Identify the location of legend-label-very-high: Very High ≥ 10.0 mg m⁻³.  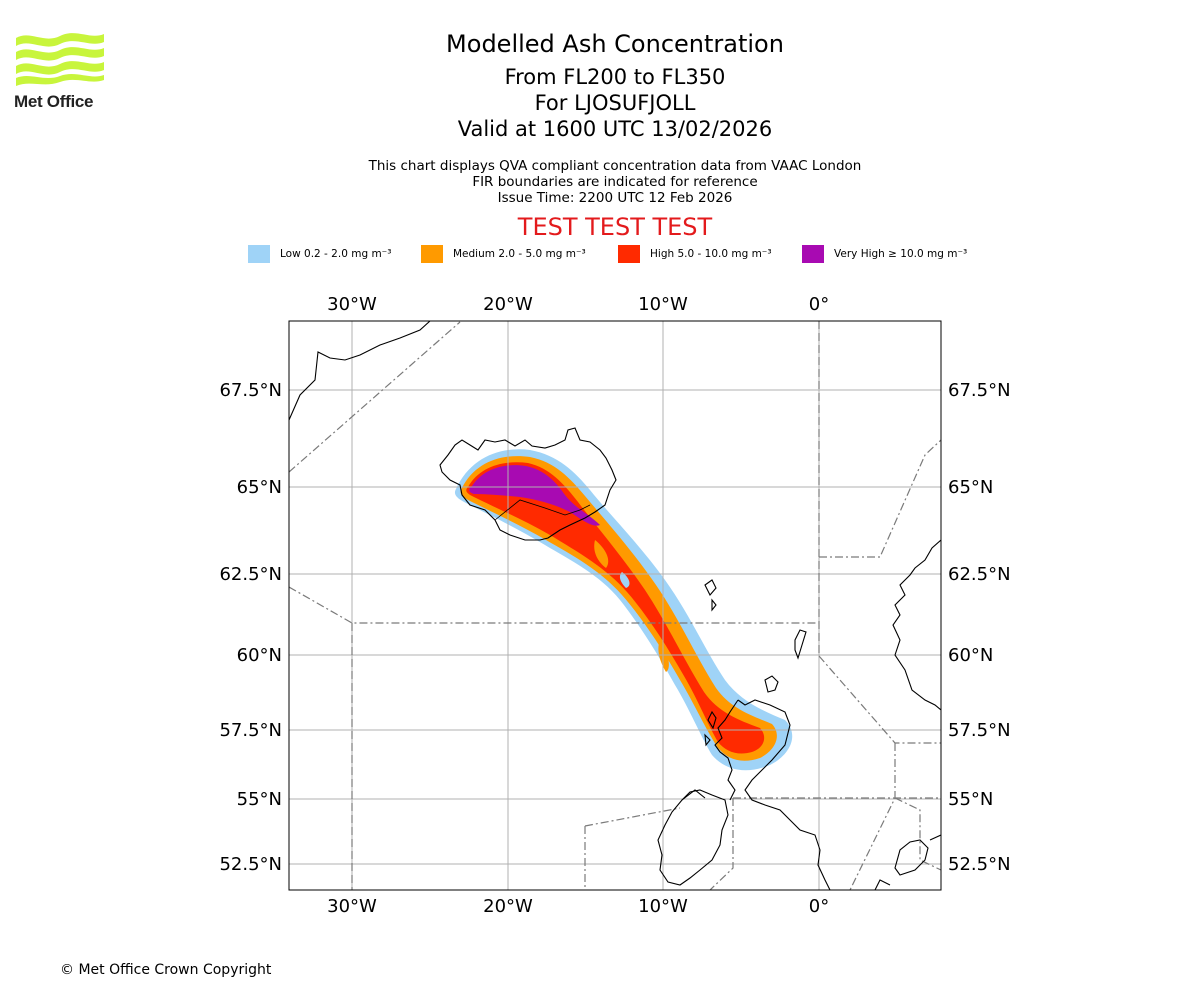
(901, 254).